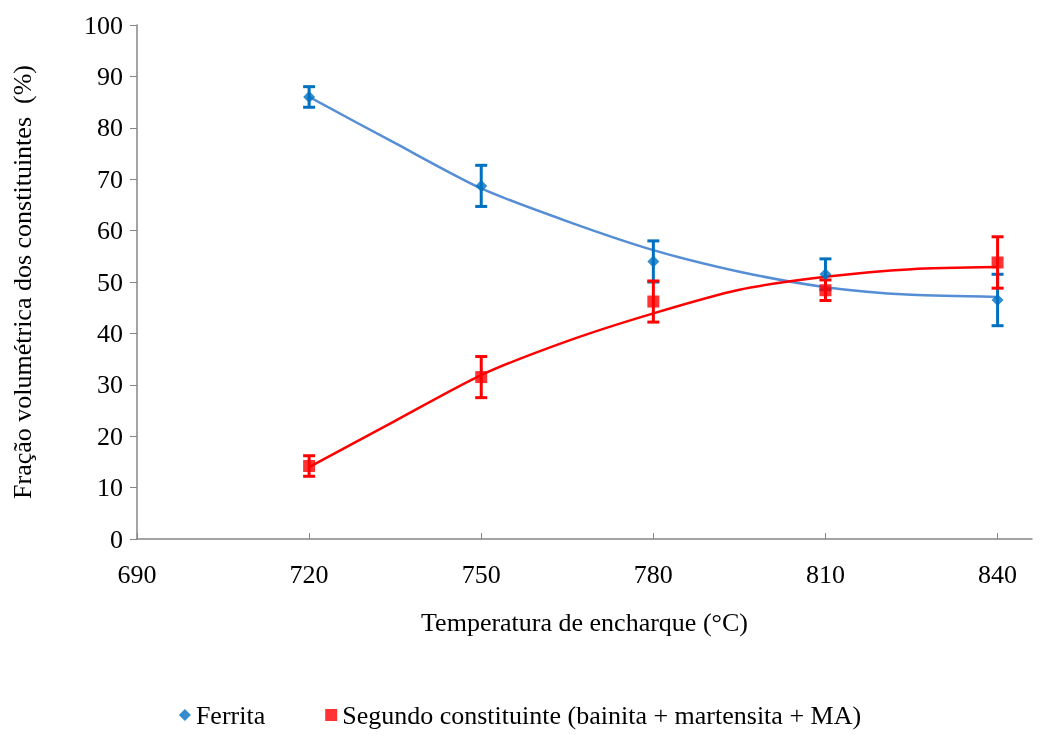 The height and width of the screenshot is (735, 1040). Describe the element at coordinates (103, 25) in the screenshot. I see `y-tick-label: 100` at that location.